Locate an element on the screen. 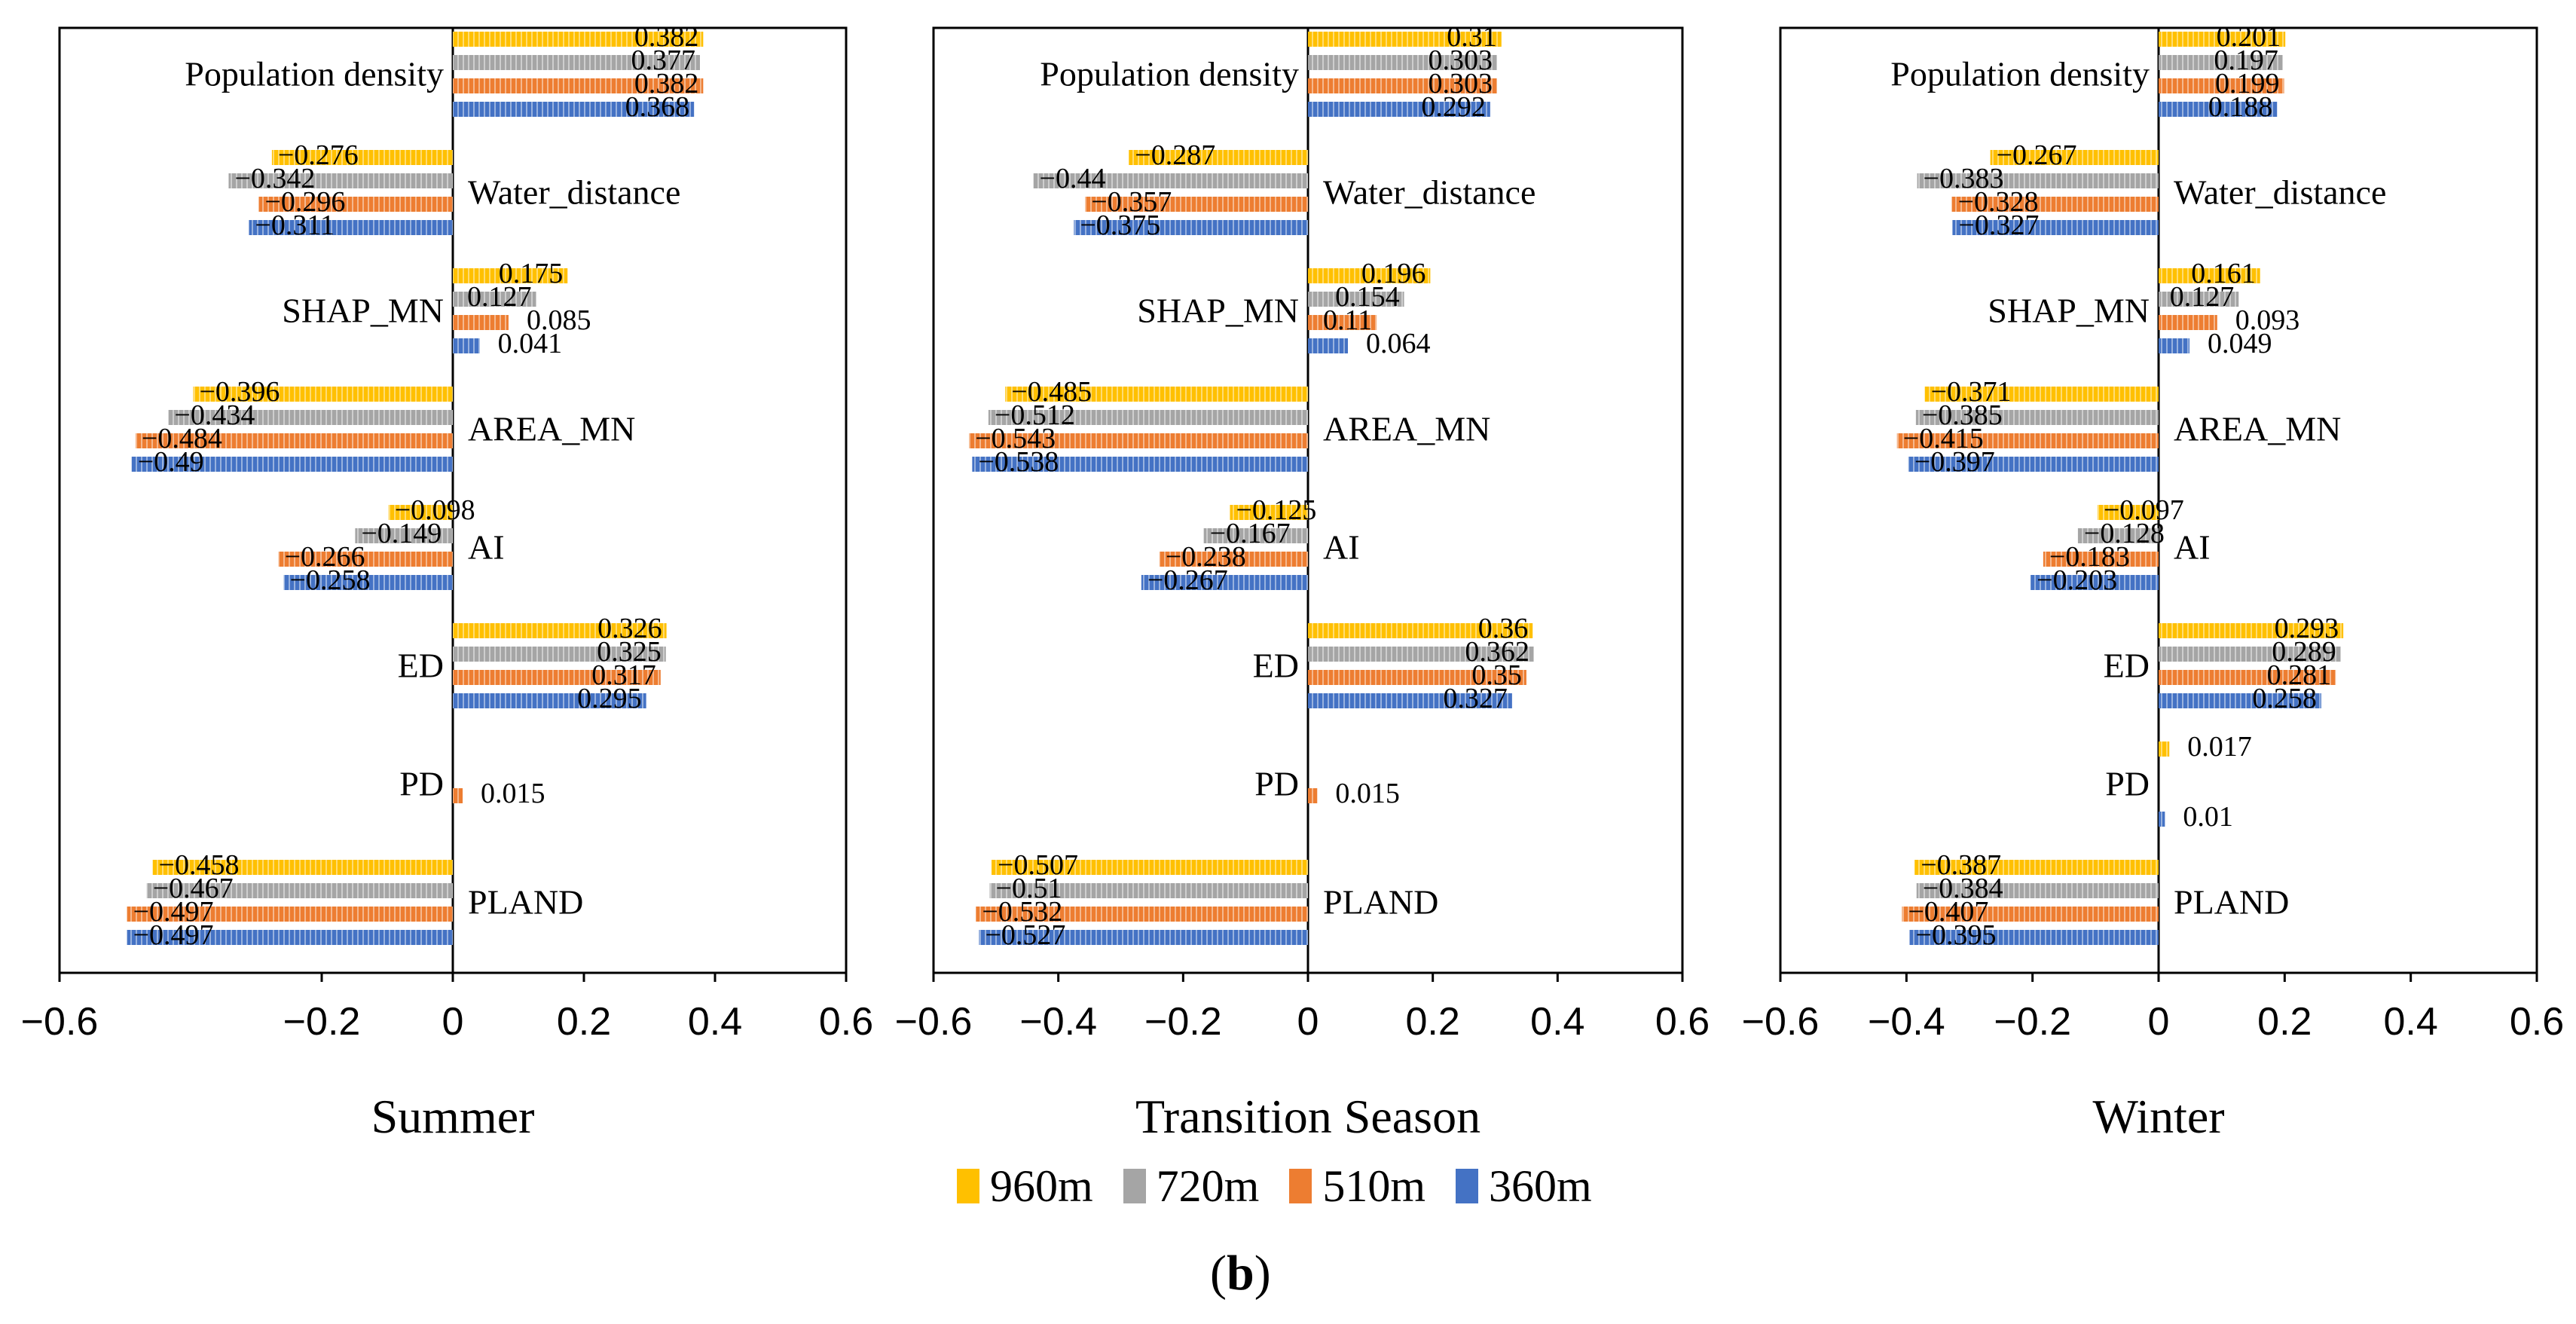 This screenshot has height=1324, width=2576. value-label-area-mn-510m: −0.543 is located at coordinates (1015, 439).